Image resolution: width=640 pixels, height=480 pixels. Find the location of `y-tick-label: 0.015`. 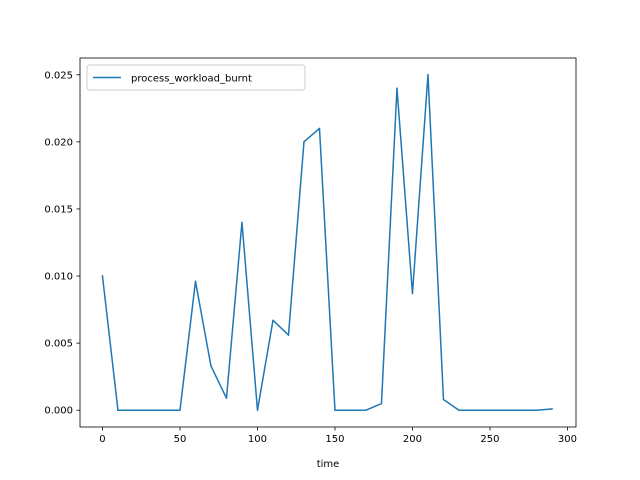

y-tick-label: 0.015 is located at coordinates (58, 209).